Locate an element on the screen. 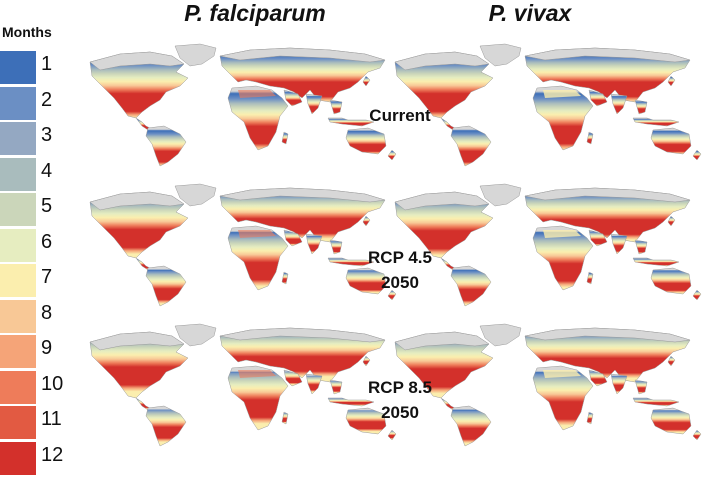 This screenshot has height=483, width=708. legend-label: 5 is located at coordinates (47, 206).